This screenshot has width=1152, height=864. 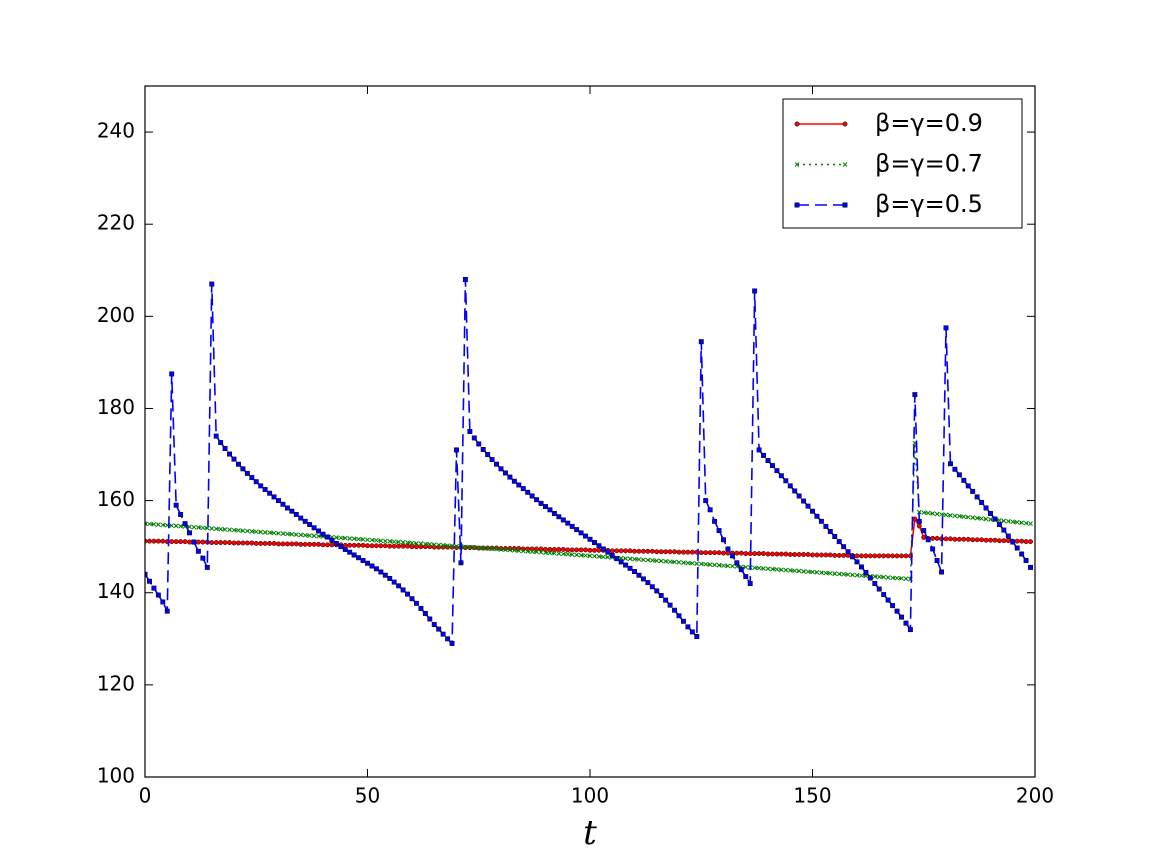 I want to click on y-tick-label: 180, so click(x=116, y=407).